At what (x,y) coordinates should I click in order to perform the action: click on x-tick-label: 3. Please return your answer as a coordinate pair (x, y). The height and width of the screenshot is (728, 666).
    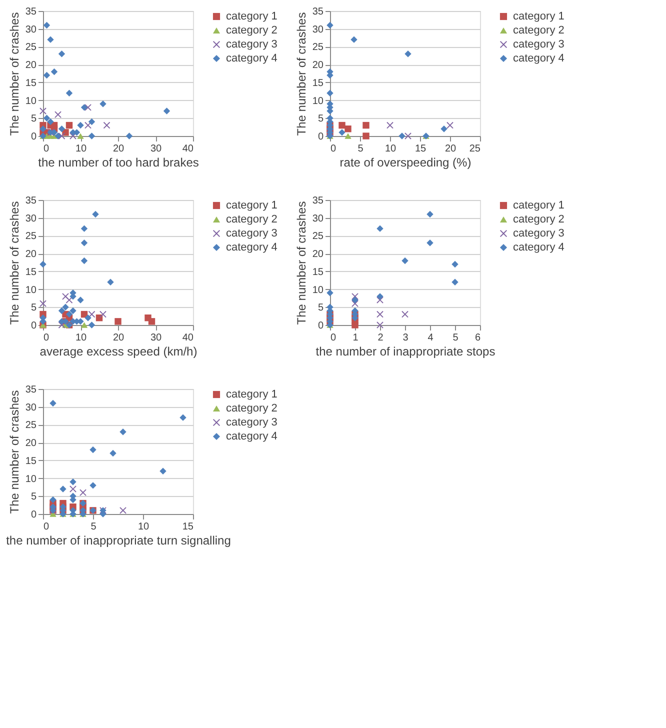
    Looking at the image, I should click on (405, 338).